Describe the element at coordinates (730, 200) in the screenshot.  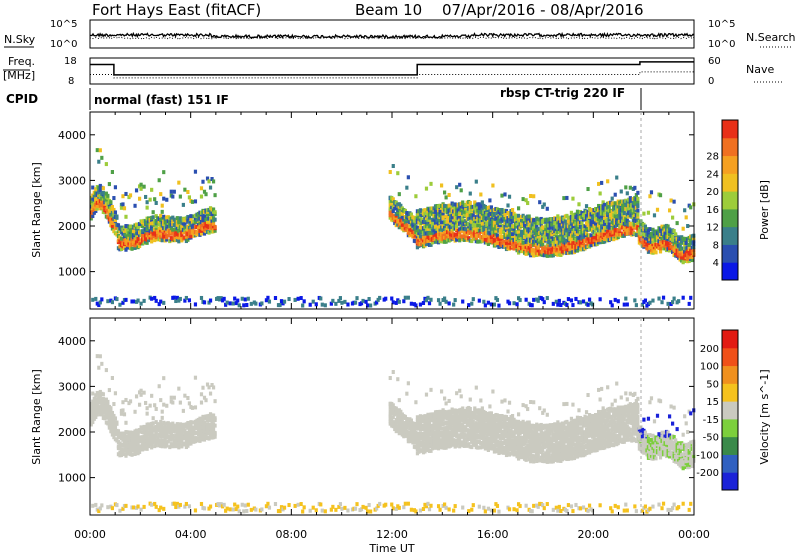
I see `colorbar-segment` at that location.